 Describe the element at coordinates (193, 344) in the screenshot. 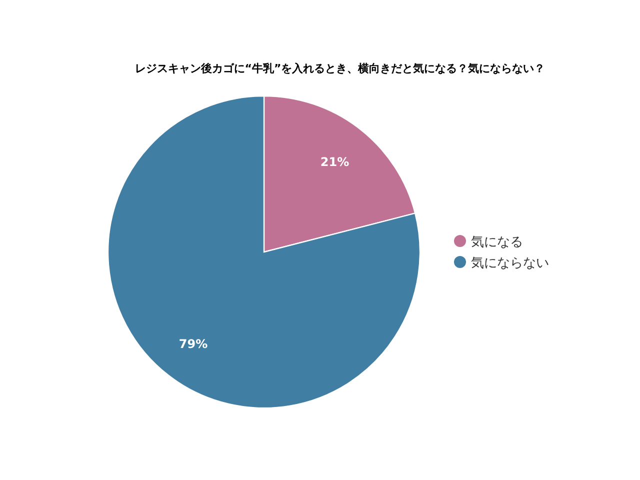

I see `data-label: 79%` at that location.